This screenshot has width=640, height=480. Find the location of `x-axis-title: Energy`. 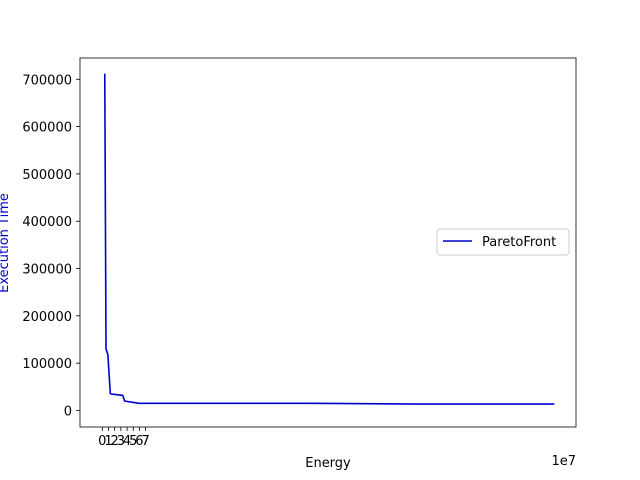

x-axis-title: Energy is located at coordinates (328, 463).